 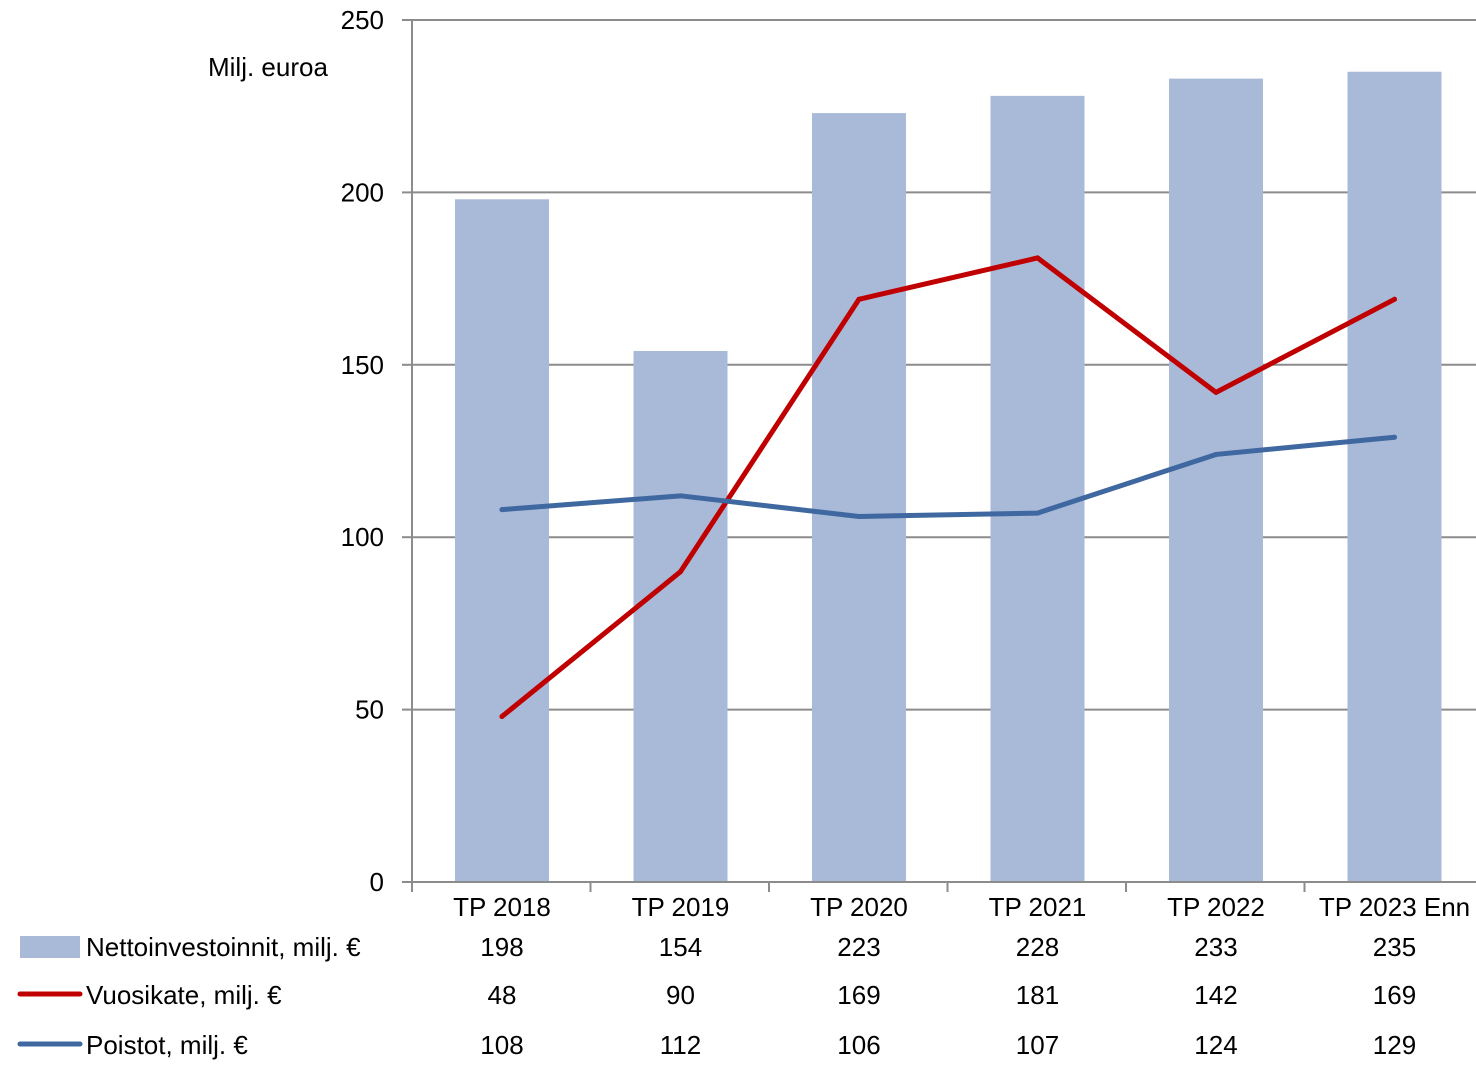 What do you see at coordinates (1037, 1045) in the screenshot?
I see `data-table-value: 107` at bounding box center [1037, 1045].